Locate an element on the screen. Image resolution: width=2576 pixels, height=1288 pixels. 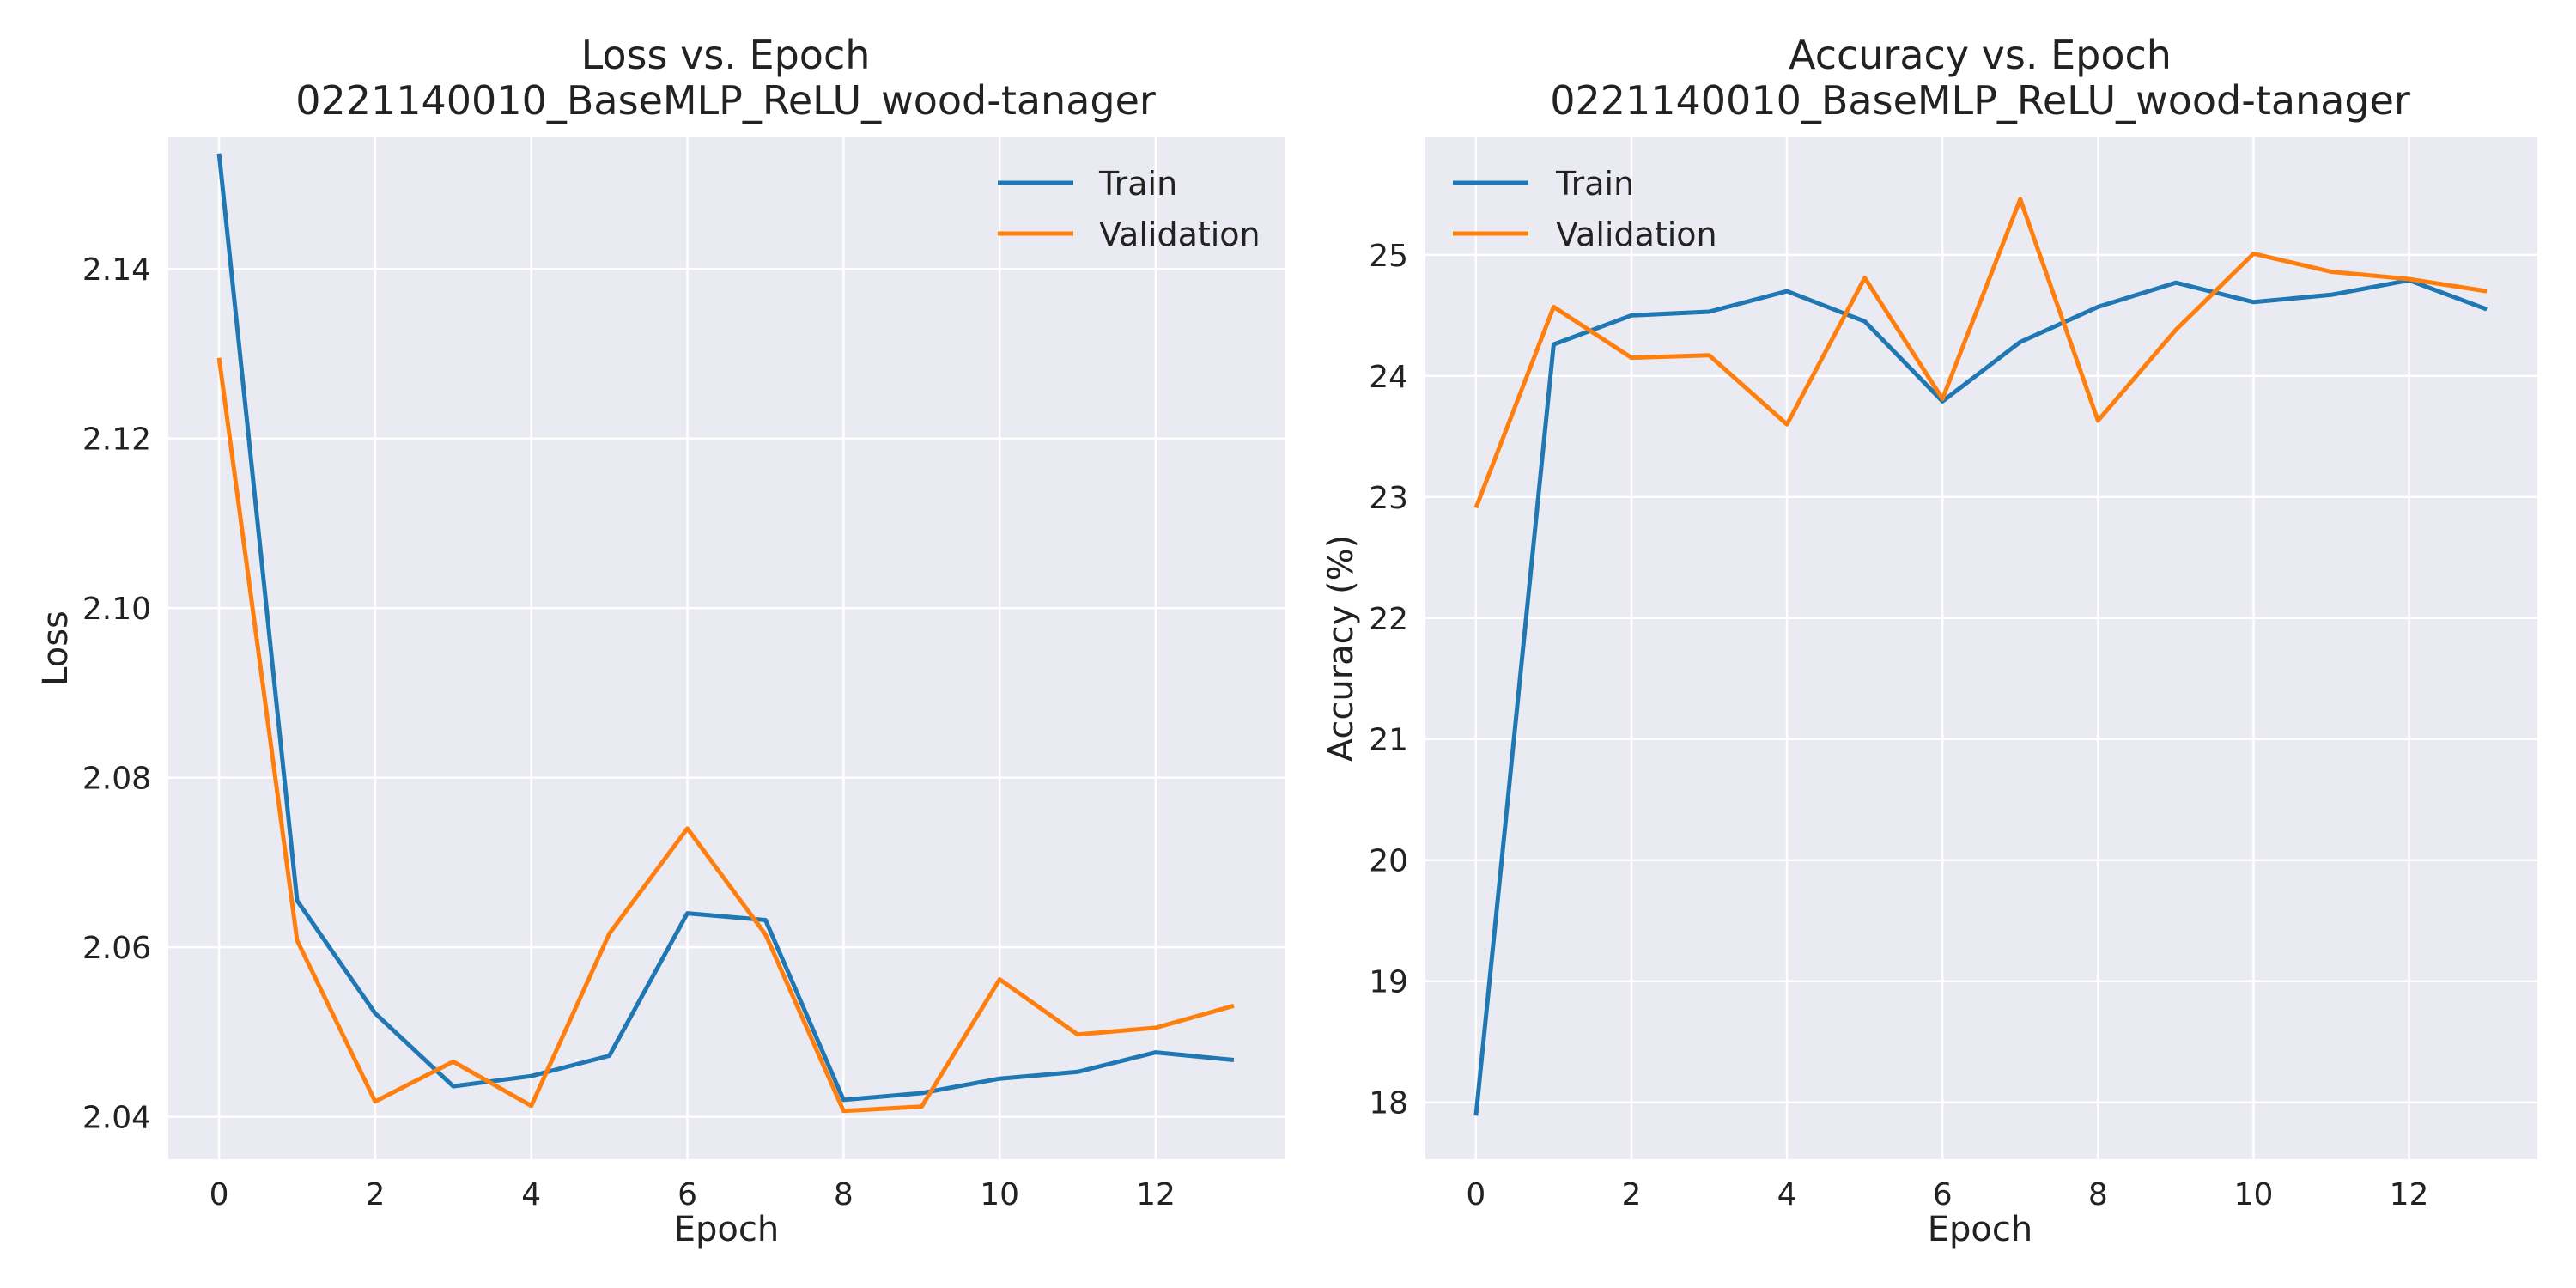
loss-x-tick-label: 2 is located at coordinates (375, 1195).